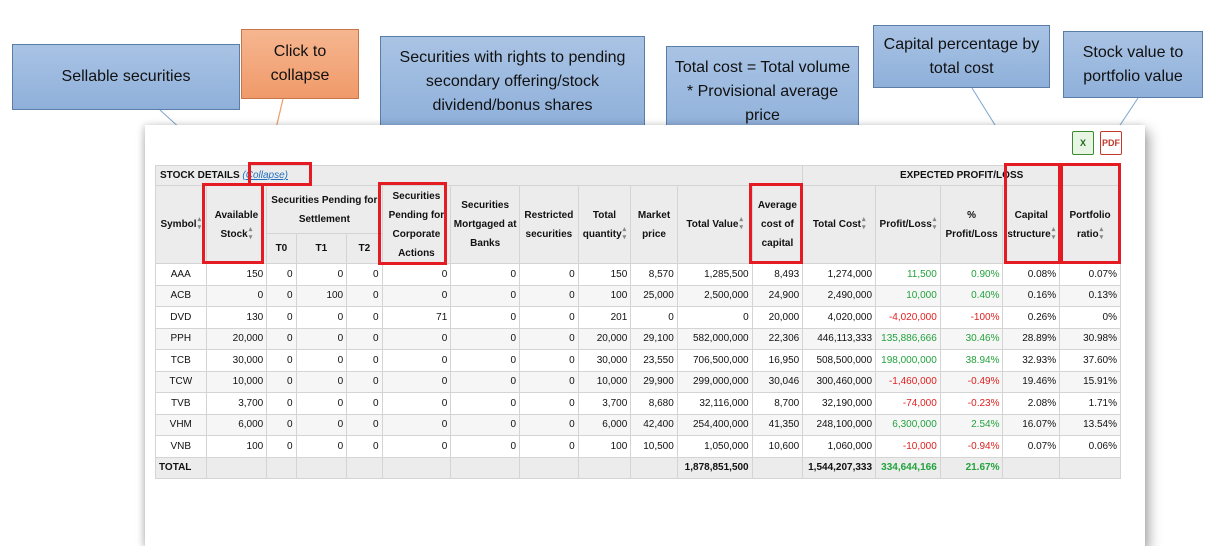  What do you see at coordinates (839, 403) in the screenshot?
I see `cell-total-cost: 32,190,000` at bounding box center [839, 403].